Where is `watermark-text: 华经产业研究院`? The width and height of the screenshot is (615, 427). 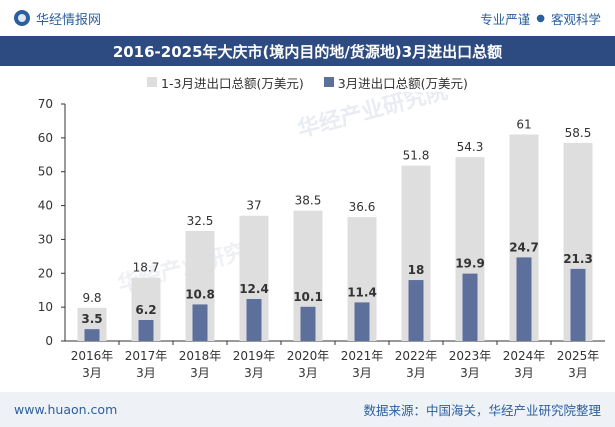 watermark-text: 华经产业研究院 is located at coordinates (372, 117).